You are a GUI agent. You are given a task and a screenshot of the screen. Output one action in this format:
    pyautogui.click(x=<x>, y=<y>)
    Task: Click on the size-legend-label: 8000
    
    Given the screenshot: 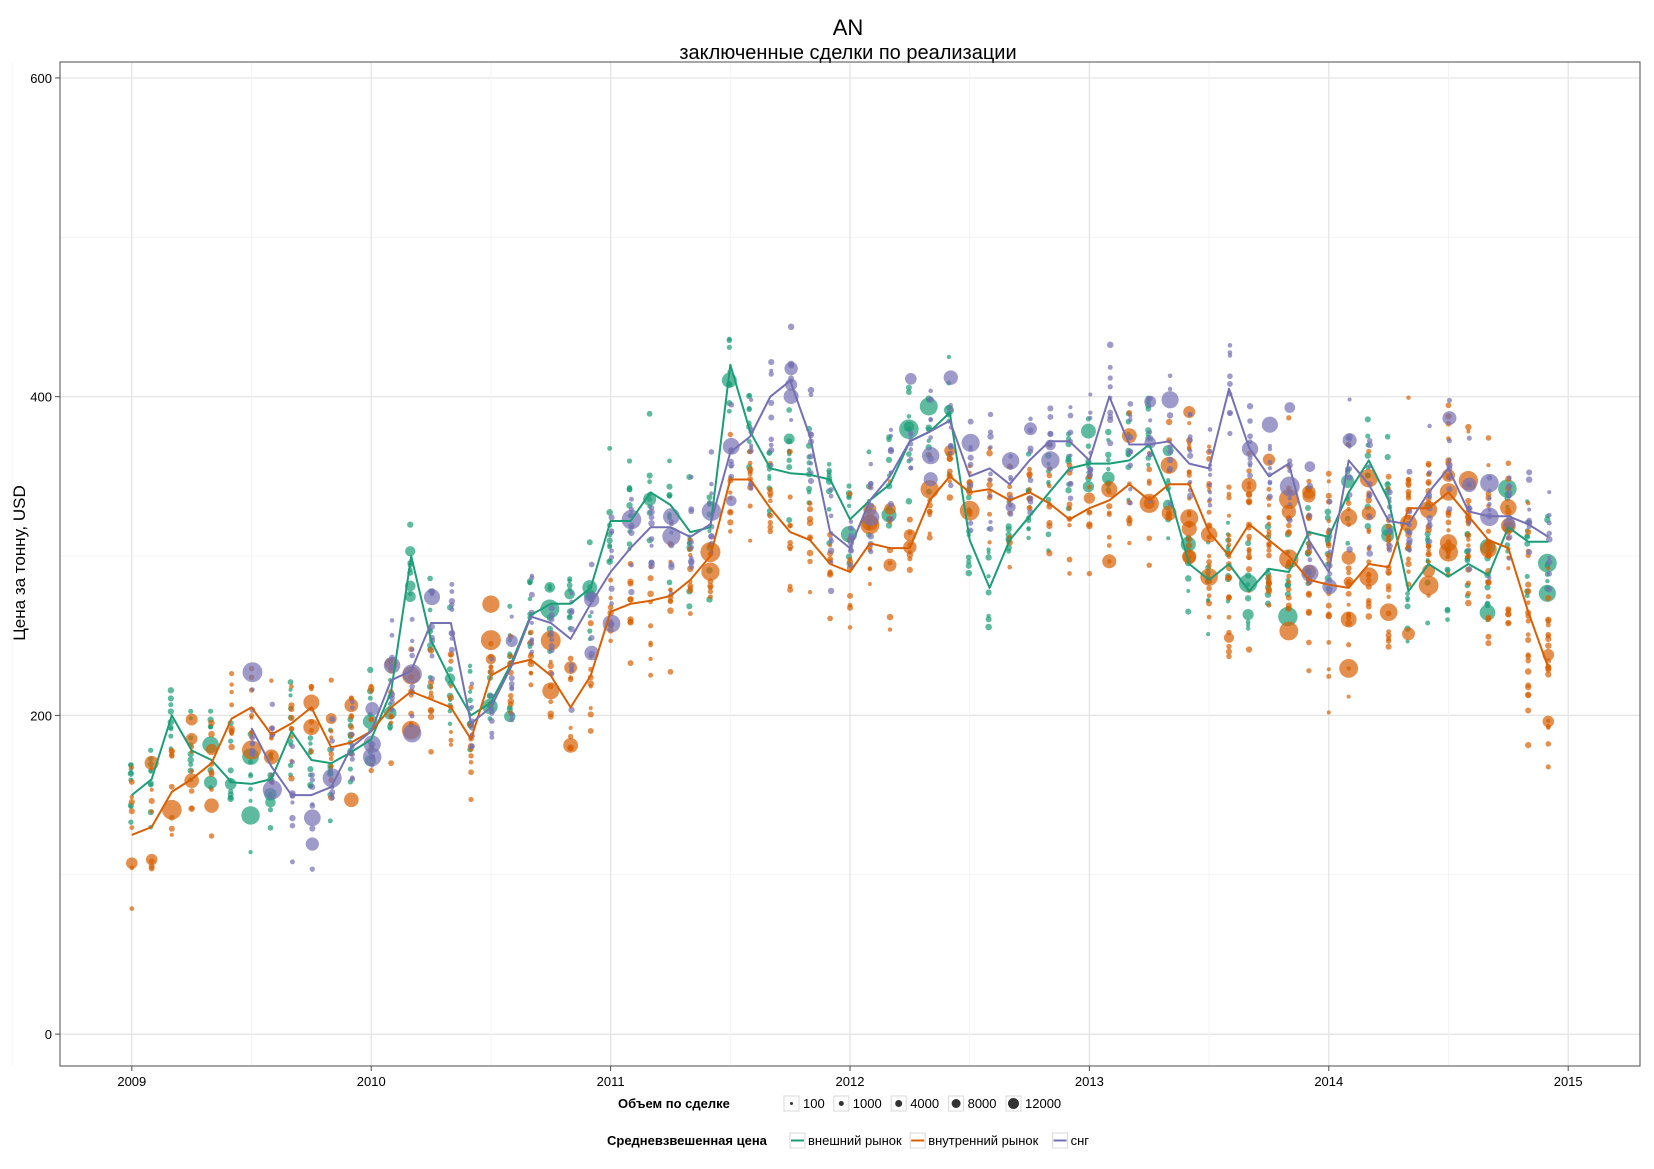 What is the action you would take?
    pyautogui.click(x=982, y=1103)
    